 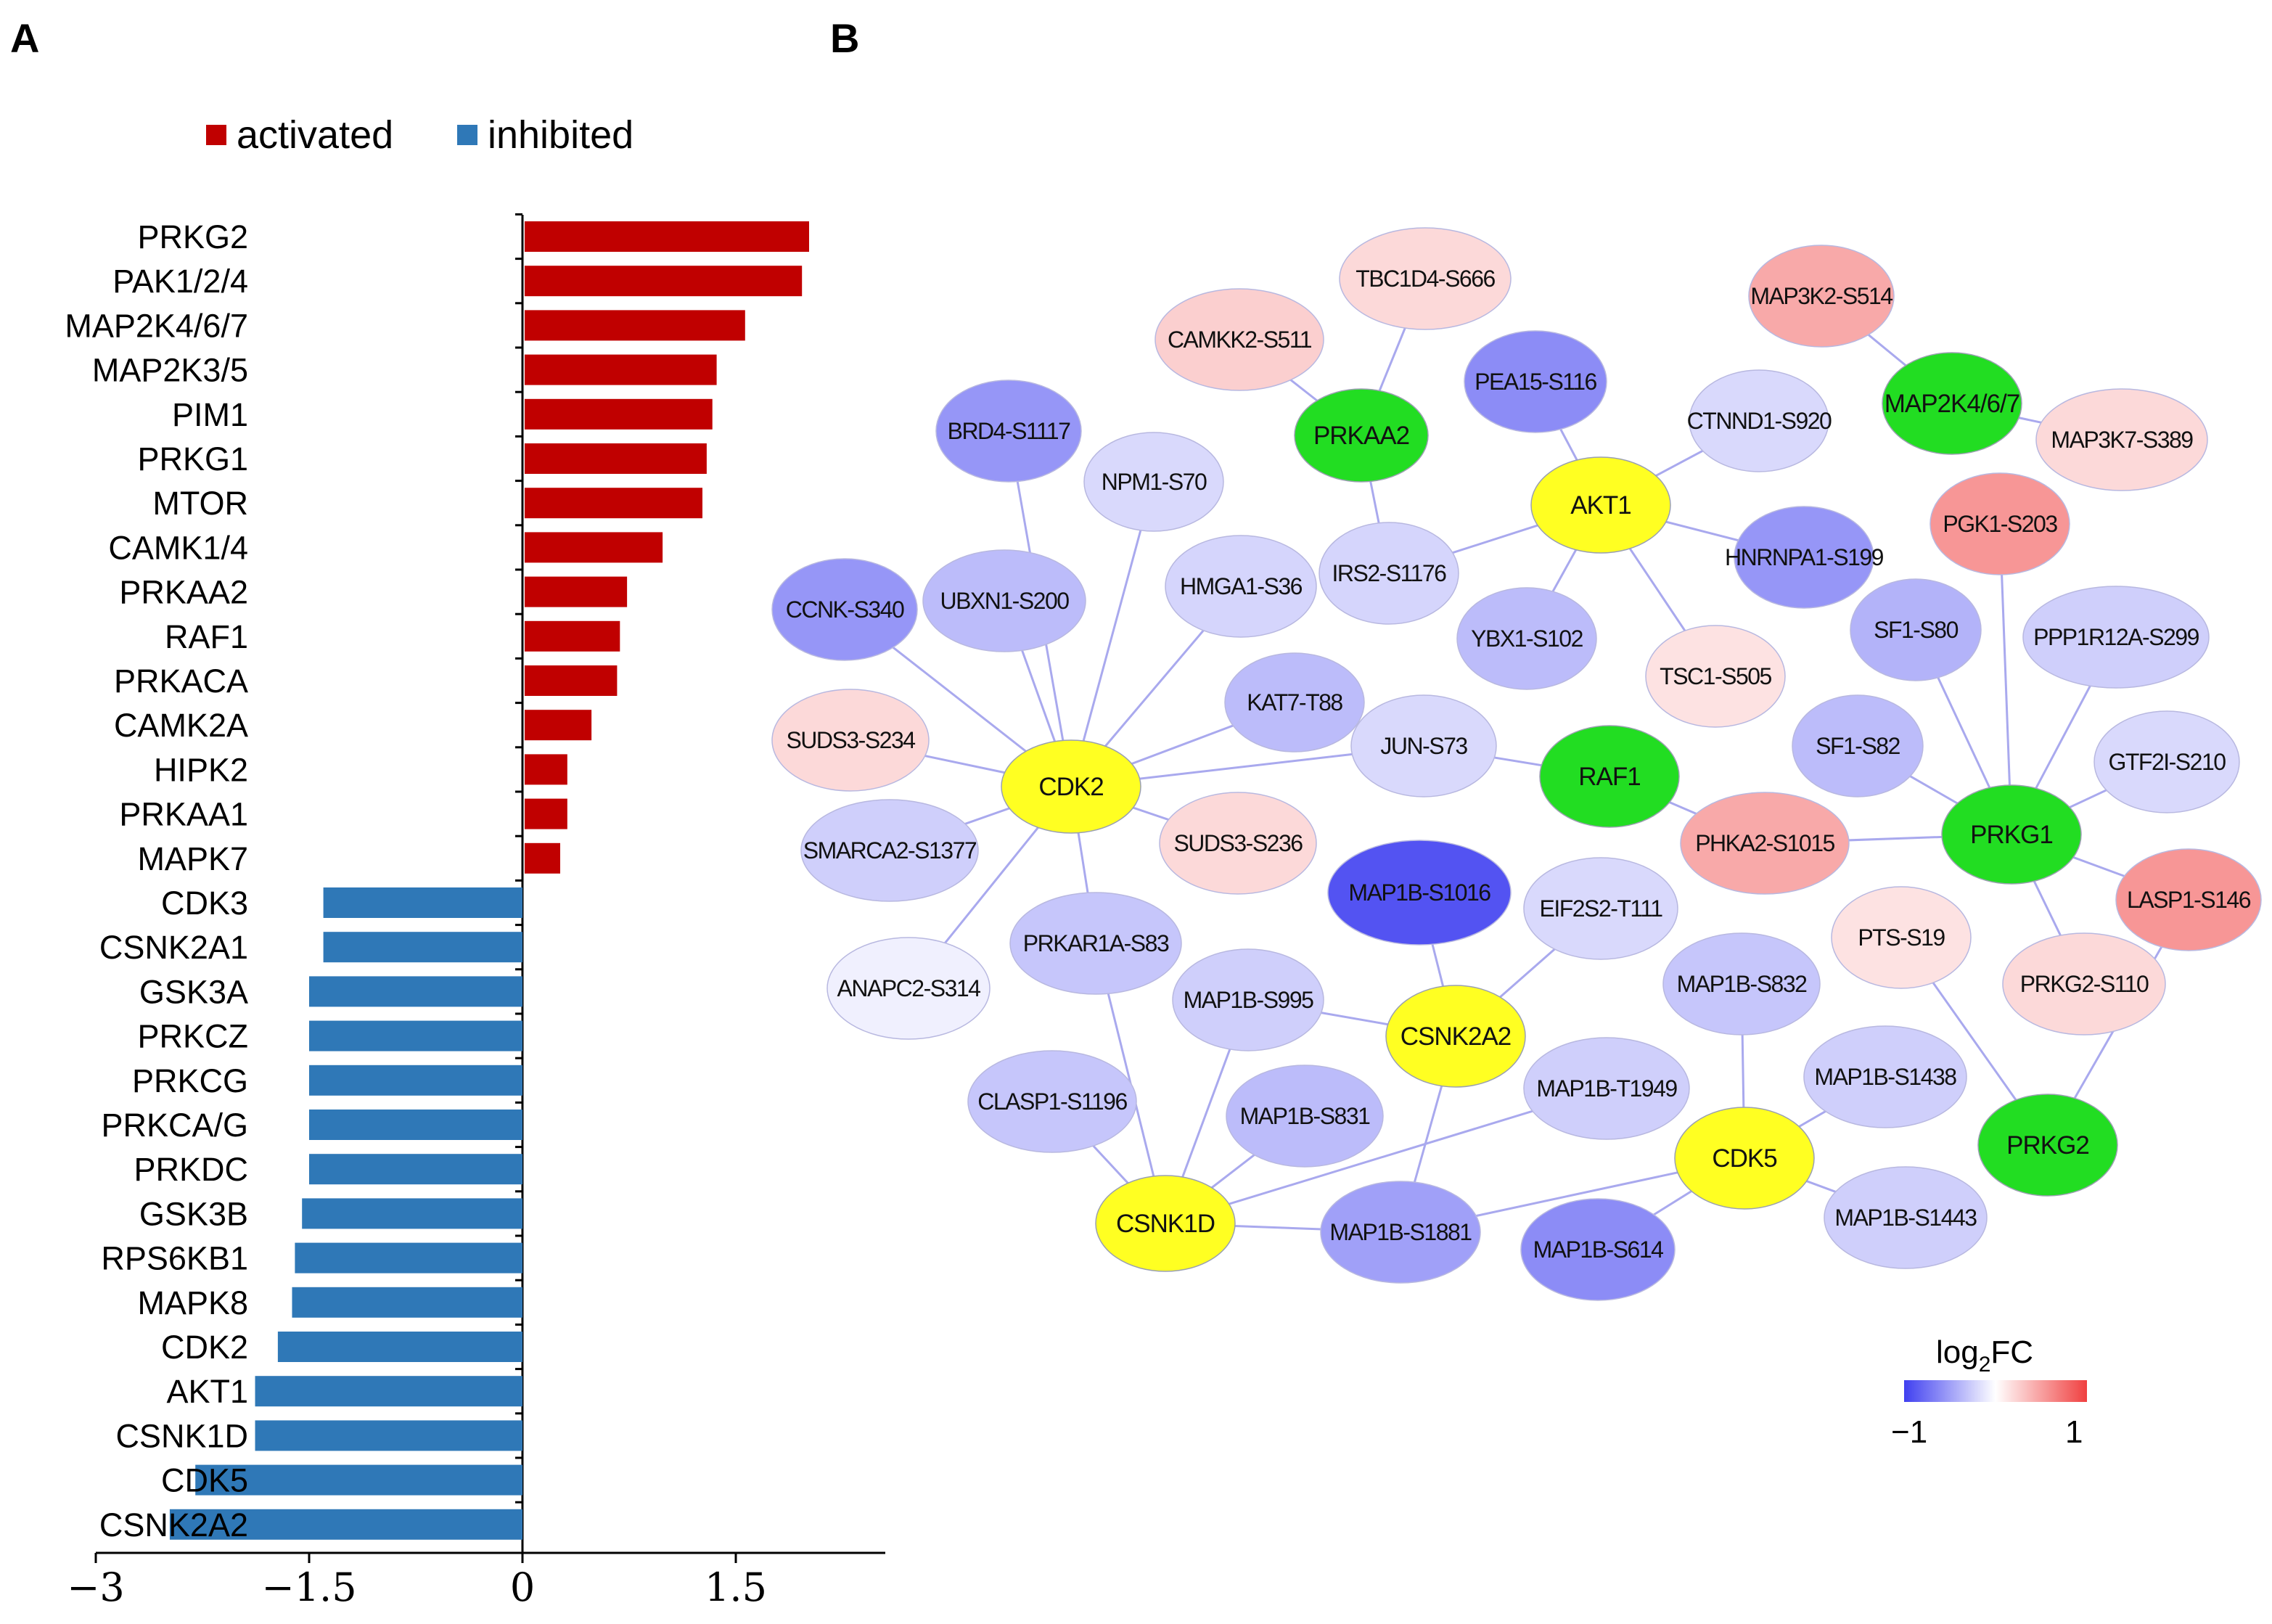 I want to click on kinase-node: MAP2K4/6/7, so click(x=1952, y=404).